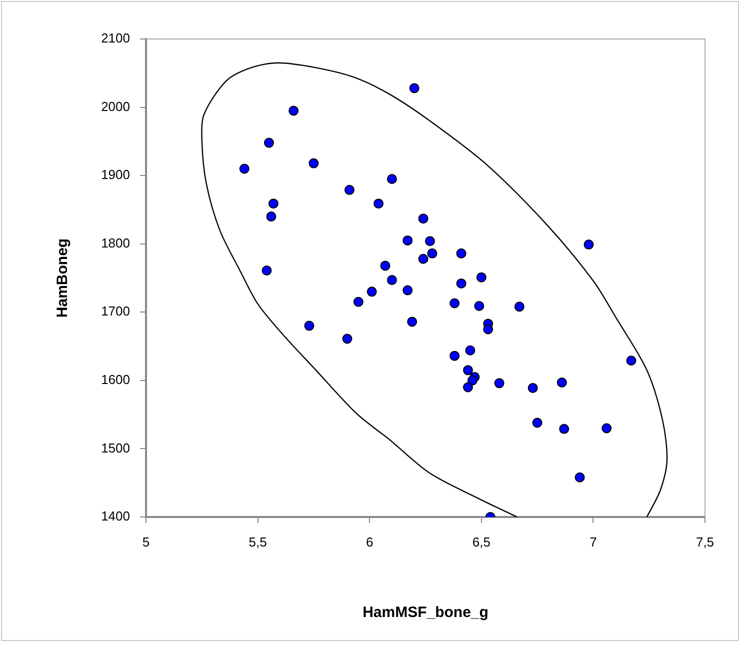  Describe the element at coordinates (370, 542) in the screenshot. I see `x-tick-label: 6` at that location.